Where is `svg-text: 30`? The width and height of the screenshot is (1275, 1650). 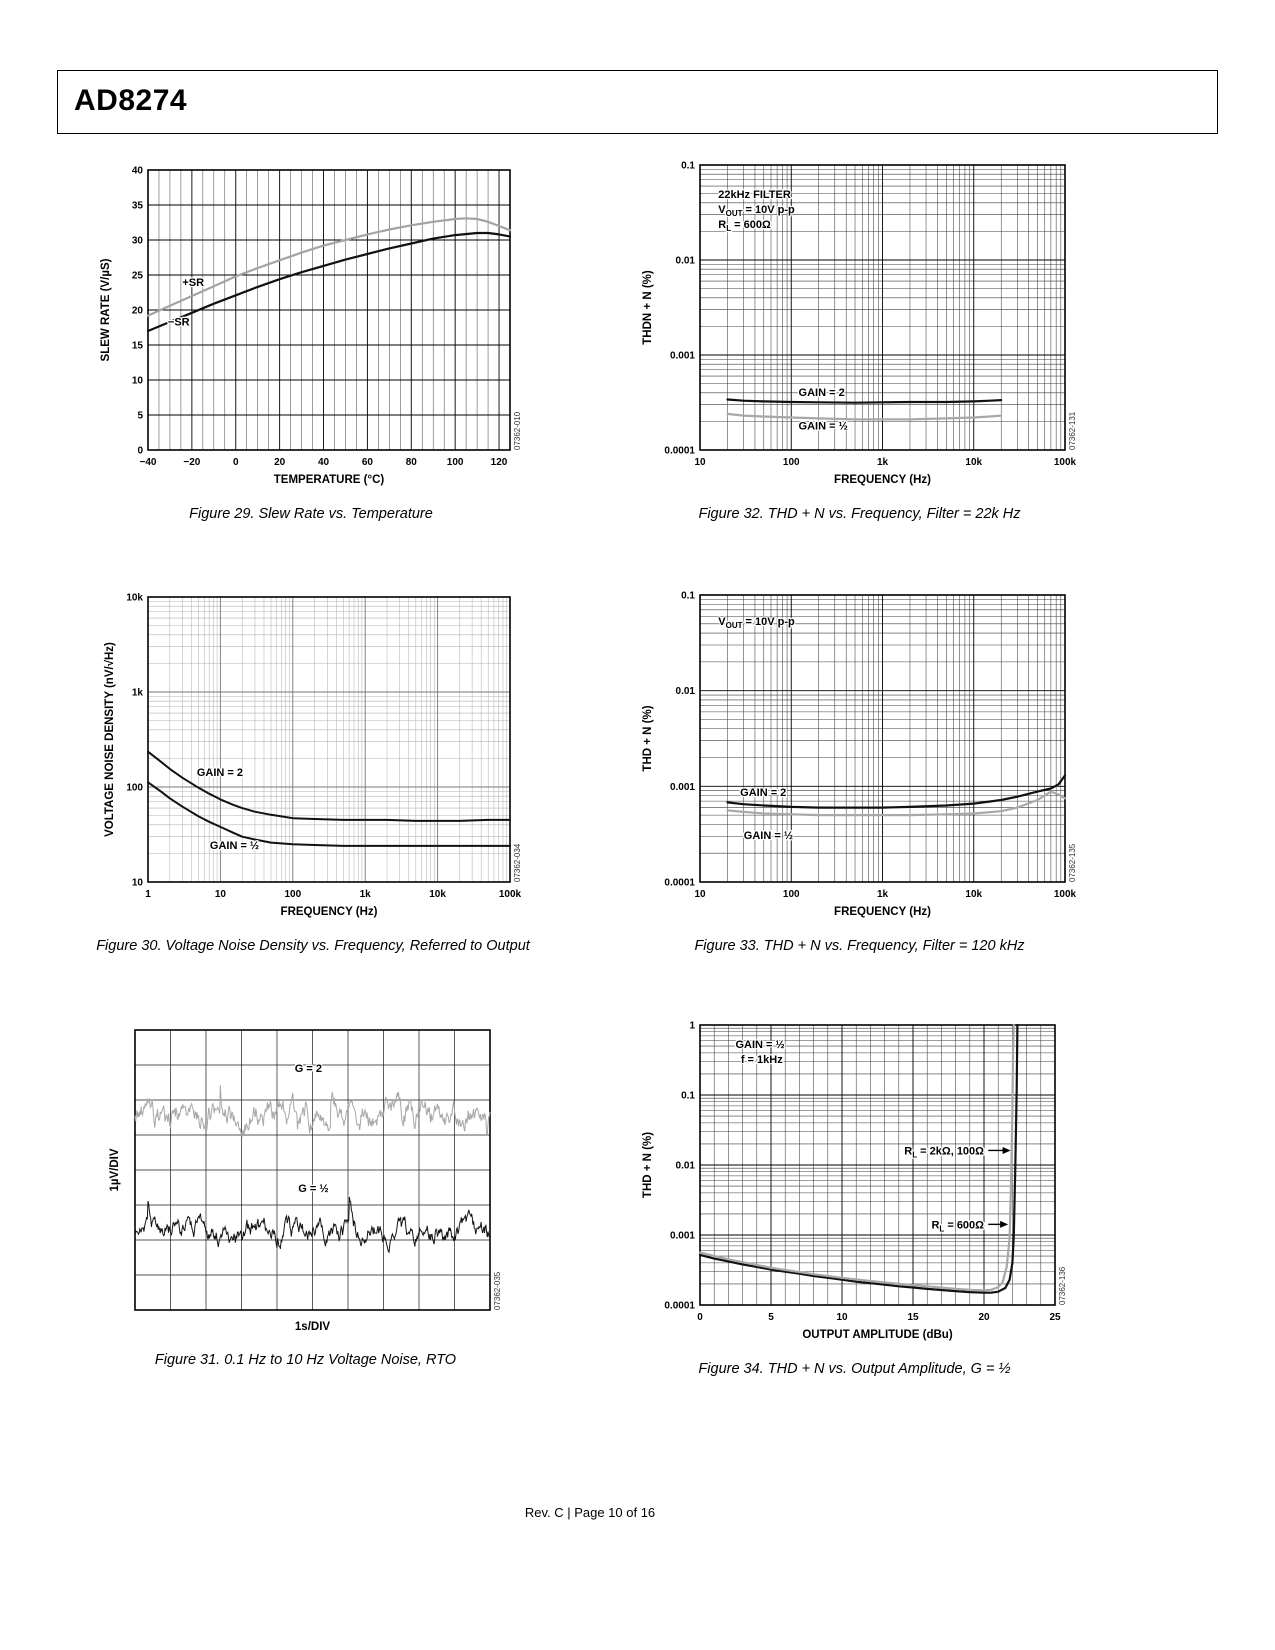
svg-text: 30 is located at coordinates (138, 241).